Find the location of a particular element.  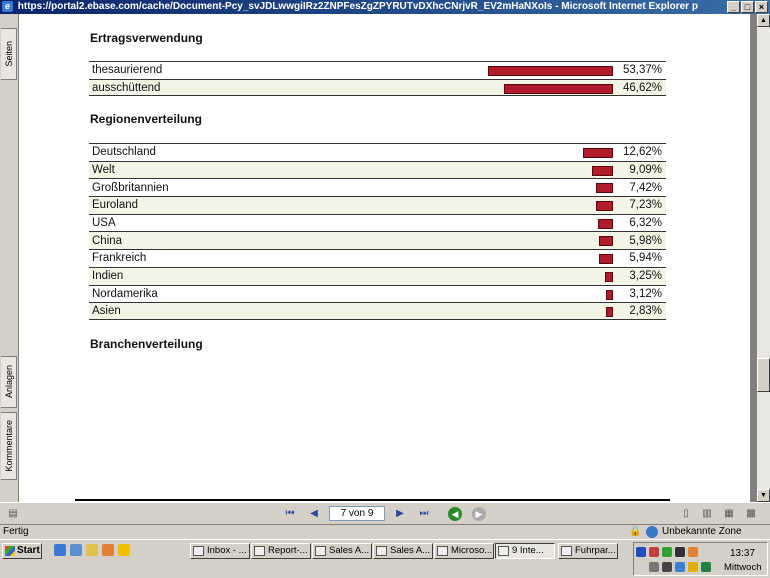

row-percentage: 53,37% is located at coordinates (642, 70).